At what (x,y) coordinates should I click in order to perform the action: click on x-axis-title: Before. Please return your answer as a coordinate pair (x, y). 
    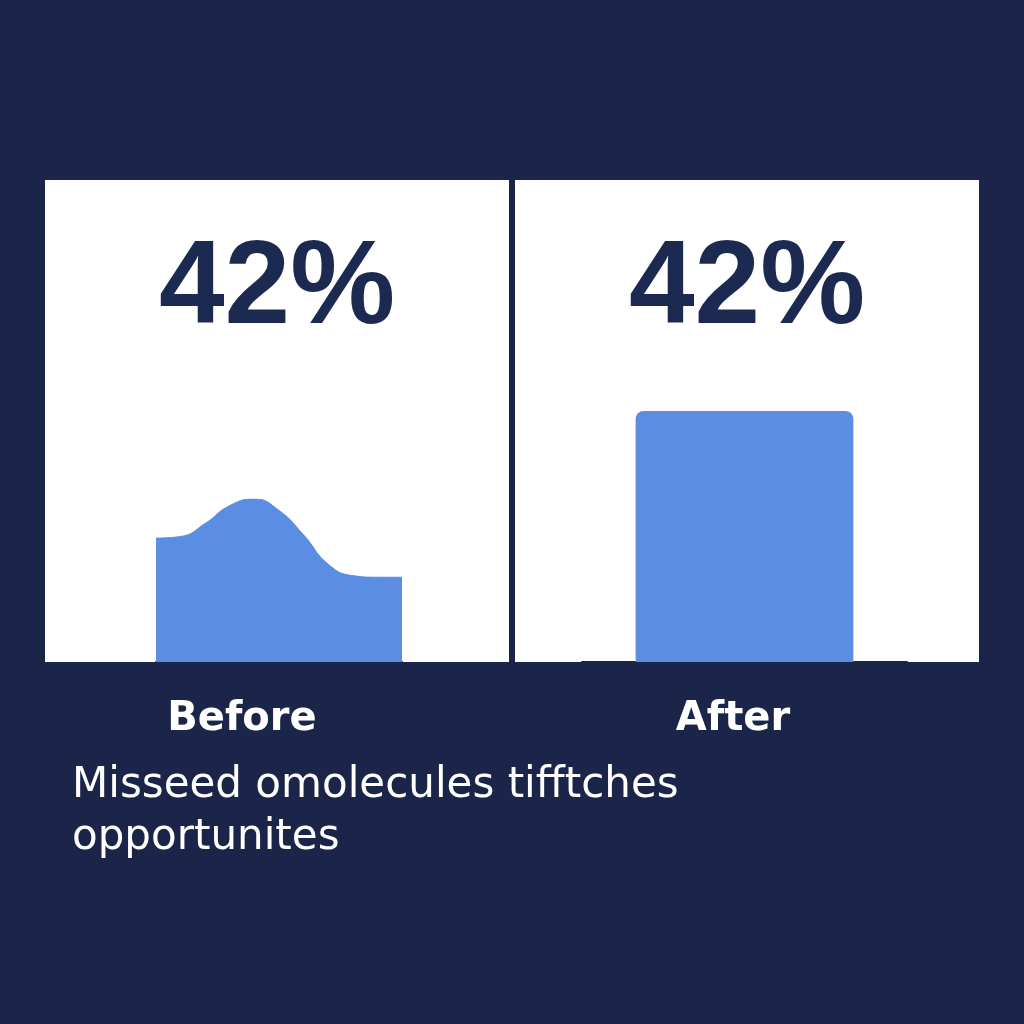
    Looking at the image, I should click on (242, 716).